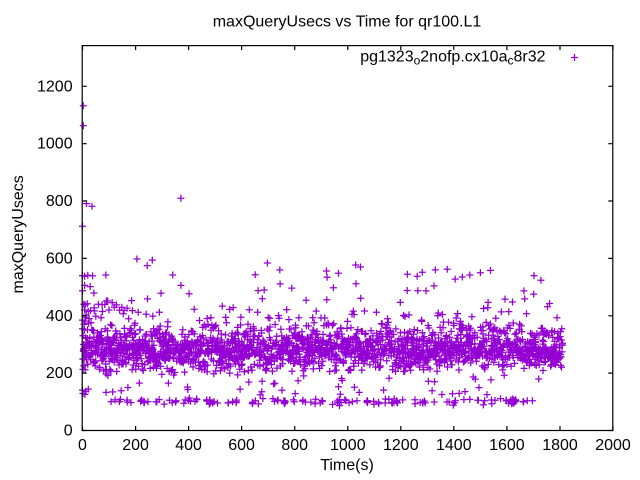 This screenshot has width=640, height=480. I want to click on svg-text: Time(s), so click(347, 465).